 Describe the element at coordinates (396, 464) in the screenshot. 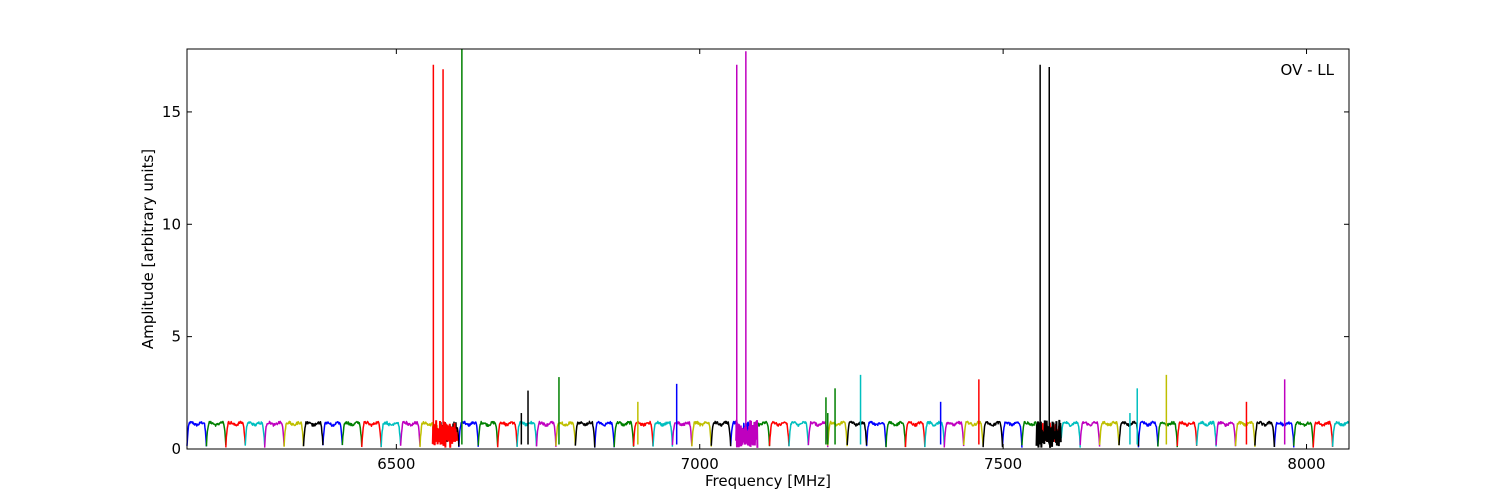

I see `x-tick-label-0: 6500` at that location.